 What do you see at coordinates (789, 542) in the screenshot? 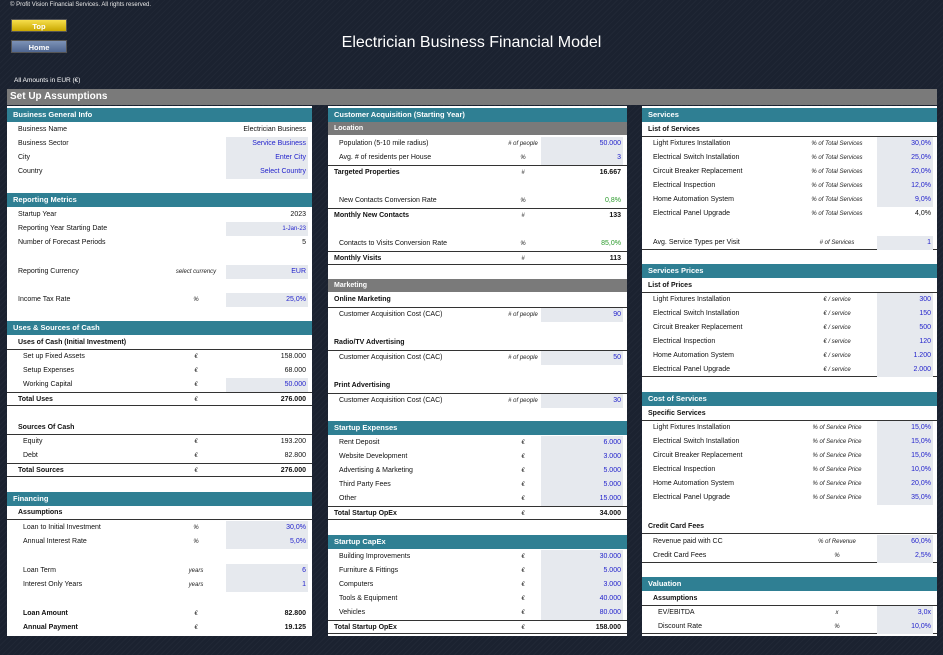
I see `table-row: Revenue paid with CC % of Revenue 60,0%` at bounding box center [789, 542].